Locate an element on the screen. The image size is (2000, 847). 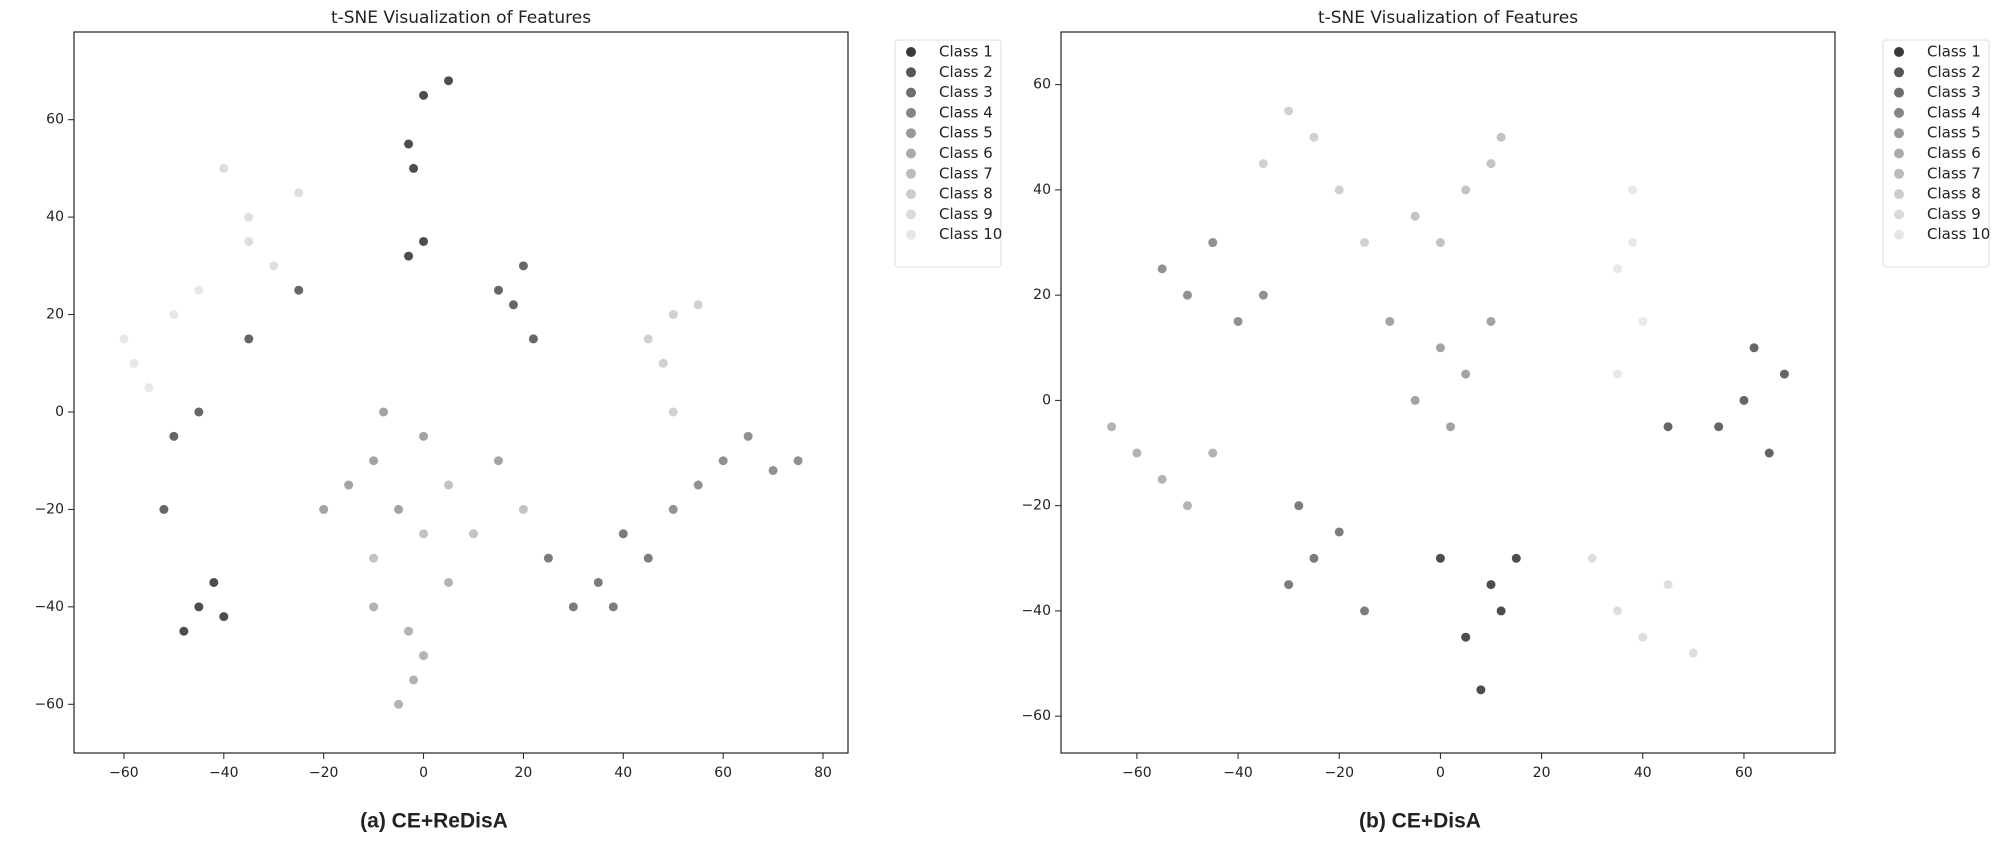
legend-label: Class 9 is located at coordinates (1954, 214).